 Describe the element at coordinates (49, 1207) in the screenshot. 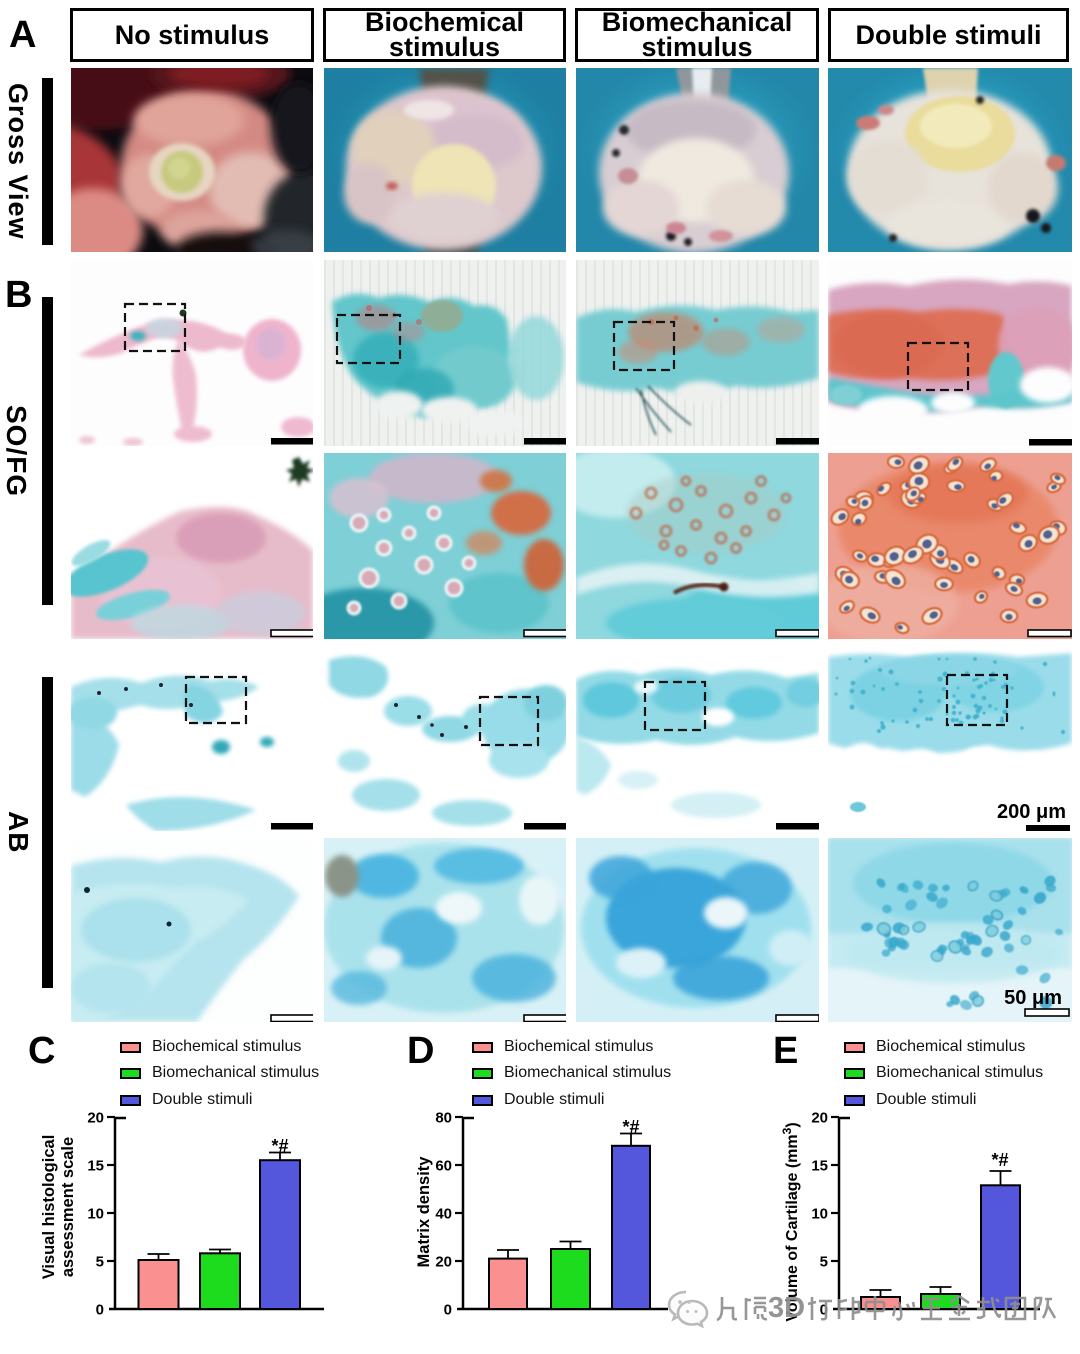

I see `svg-text: Visual histological` at that location.